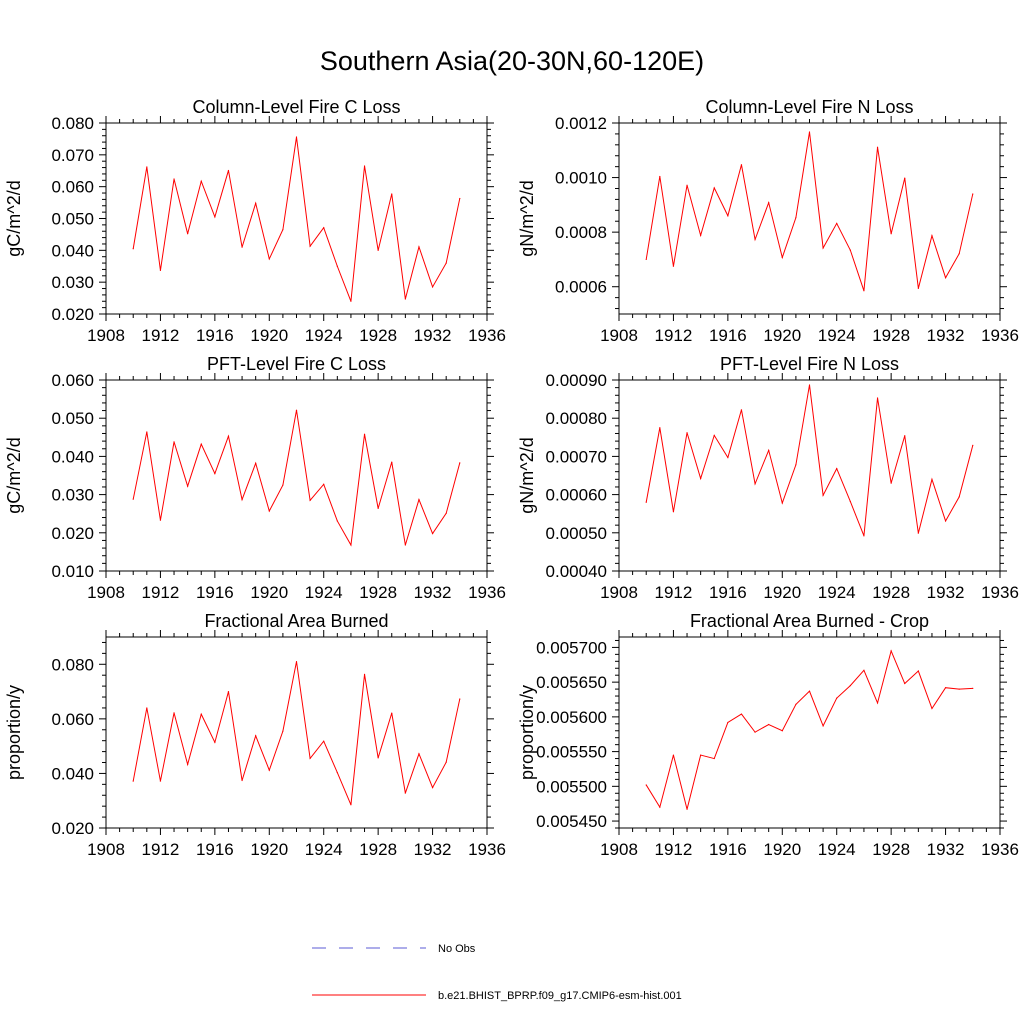 The height and width of the screenshot is (1024, 1024). Describe the element at coordinates (72, 314) in the screenshot. I see `y-tick-label: 0.020` at that location.